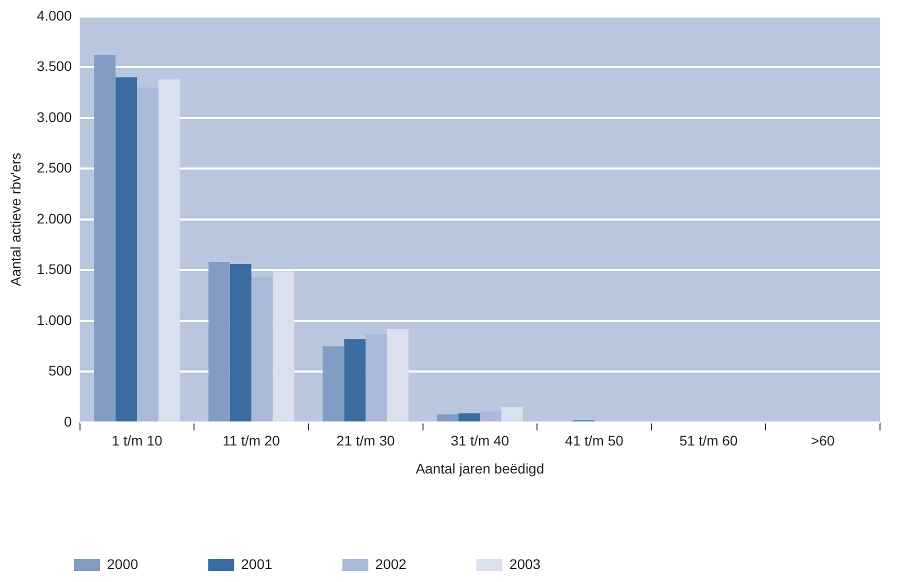  What do you see at coordinates (257, 564) in the screenshot?
I see `legend-label: 2001` at bounding box center [257, 564].